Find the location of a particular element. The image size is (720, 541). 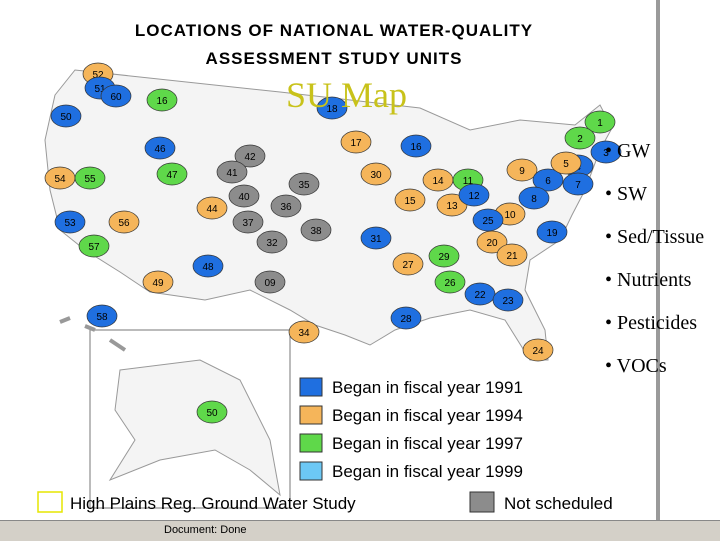

study-unit-label: 60 is located at coordinates (116, 97).